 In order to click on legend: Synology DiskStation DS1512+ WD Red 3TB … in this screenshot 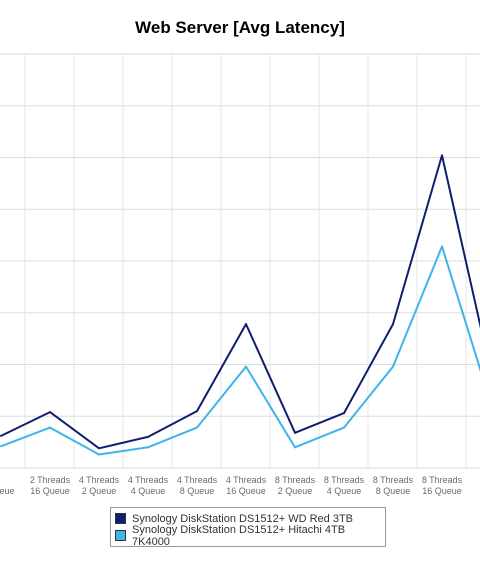, I will do `click(248, 527)`.